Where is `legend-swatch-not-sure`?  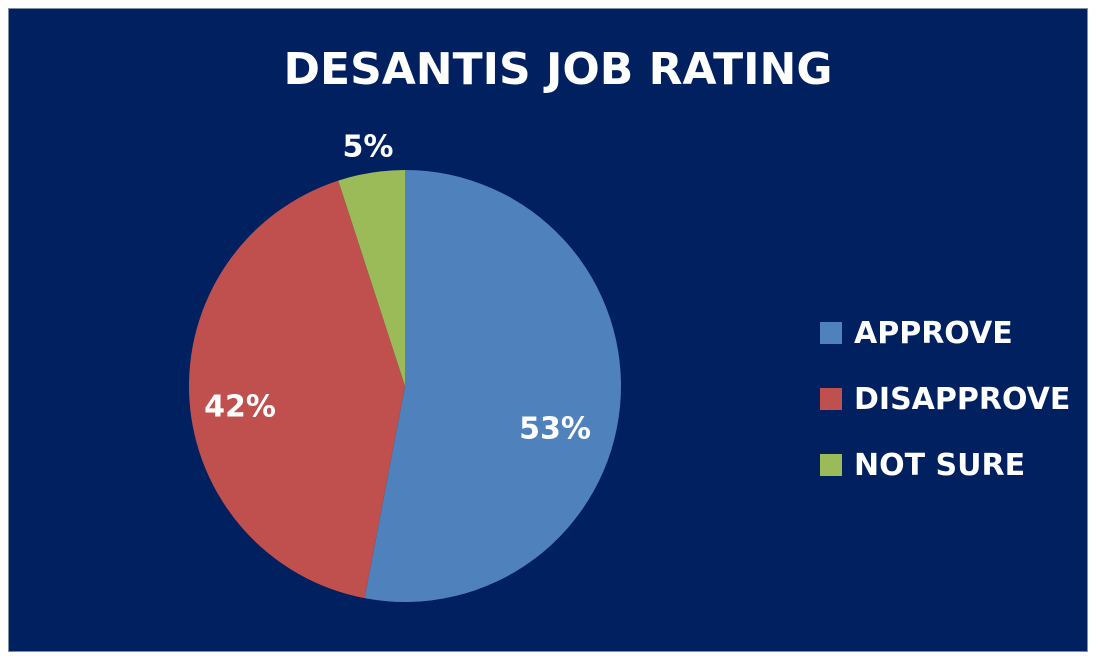
legend-swatch-not-sure is located at coordinates (831, 465).